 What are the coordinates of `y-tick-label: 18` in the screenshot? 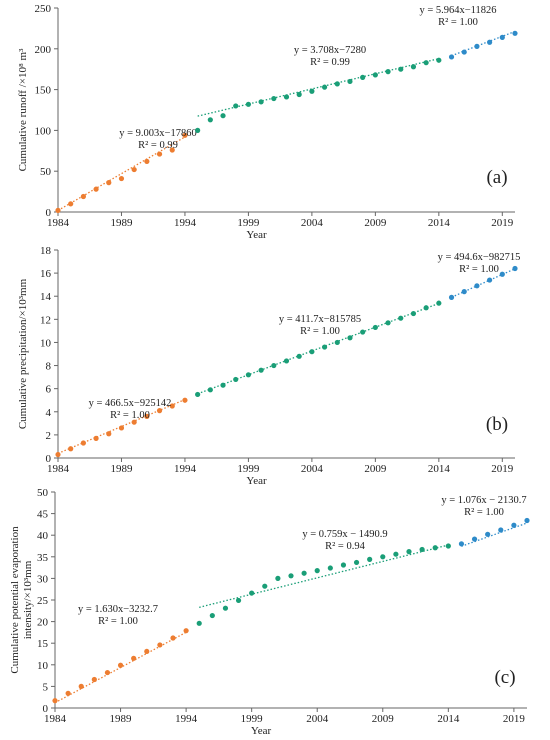 It's located at (46, 251).